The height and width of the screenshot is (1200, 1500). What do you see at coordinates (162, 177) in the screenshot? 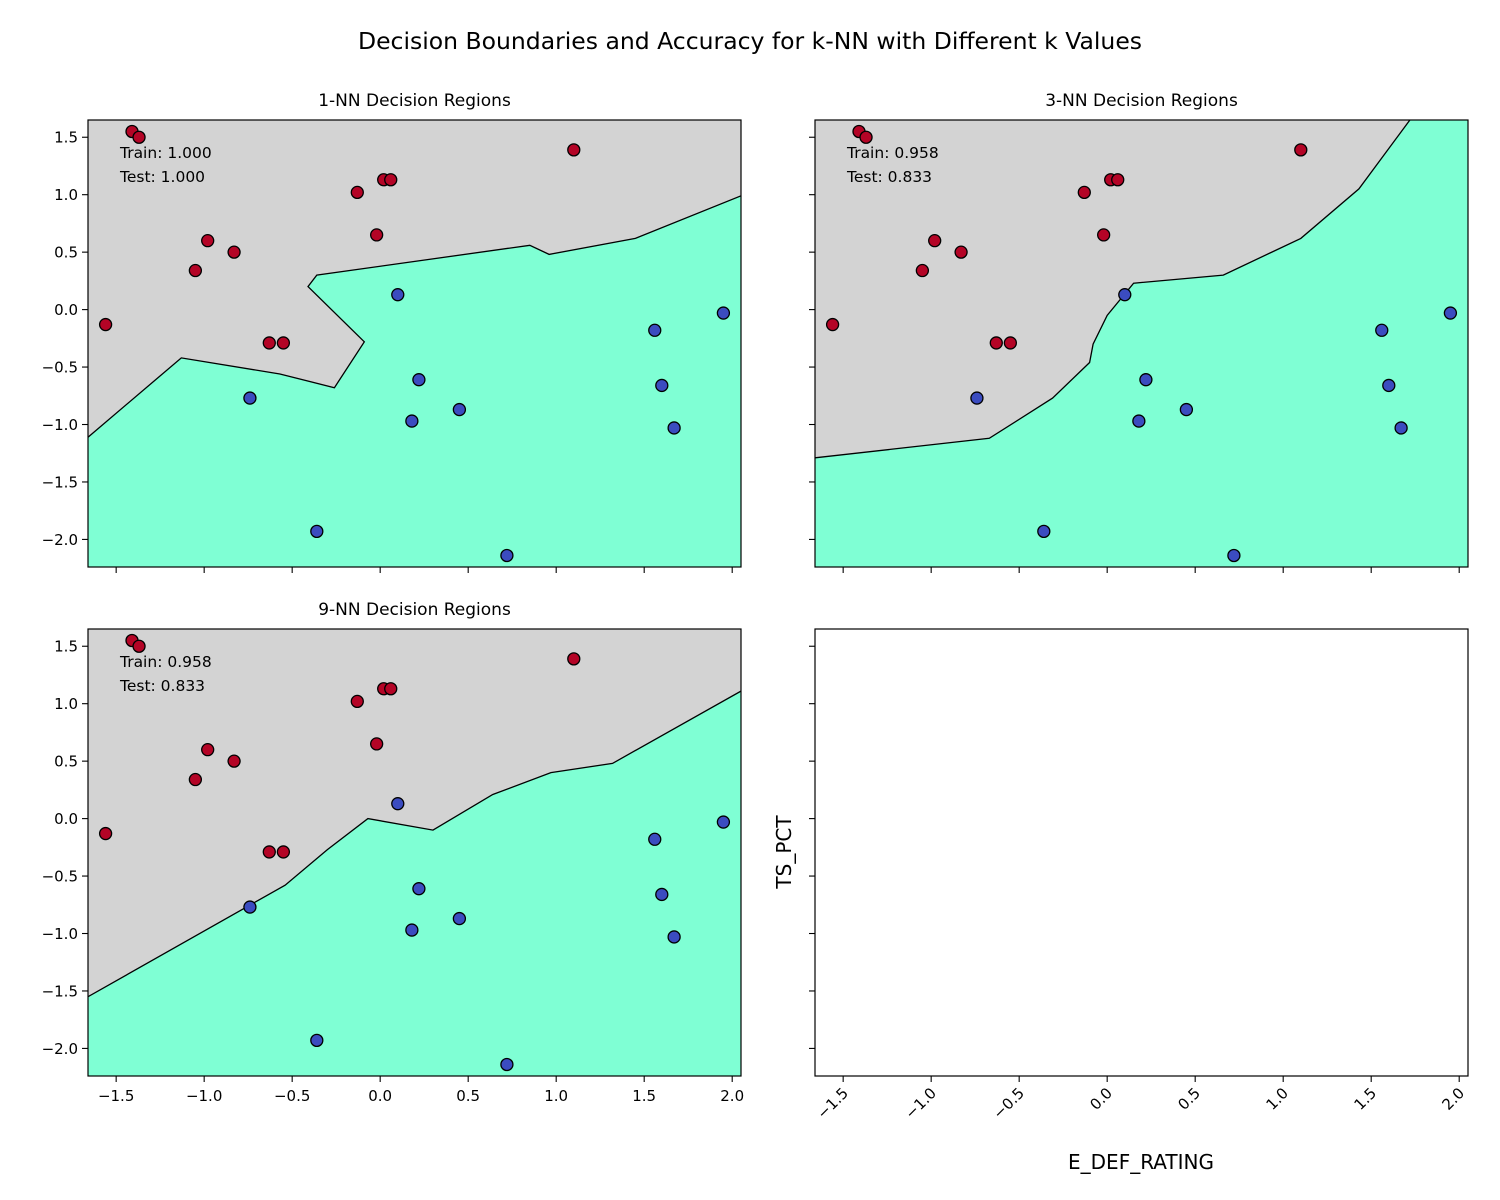
I see `test-accuracy: Test: 1.000` at bounding box center [162, 177].